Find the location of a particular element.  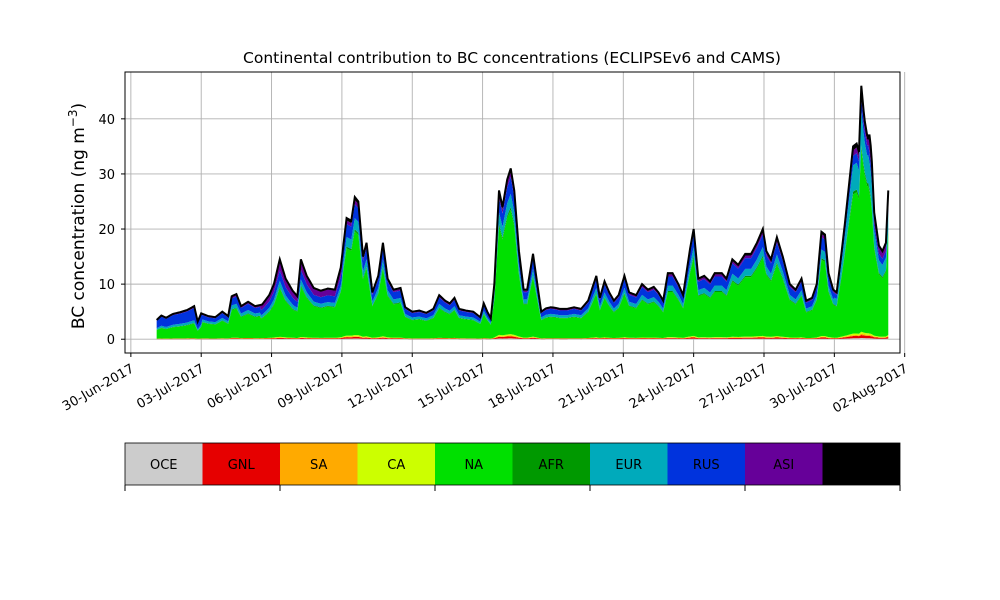

y-tick-label: 20 is located at coordinates (106, 230).